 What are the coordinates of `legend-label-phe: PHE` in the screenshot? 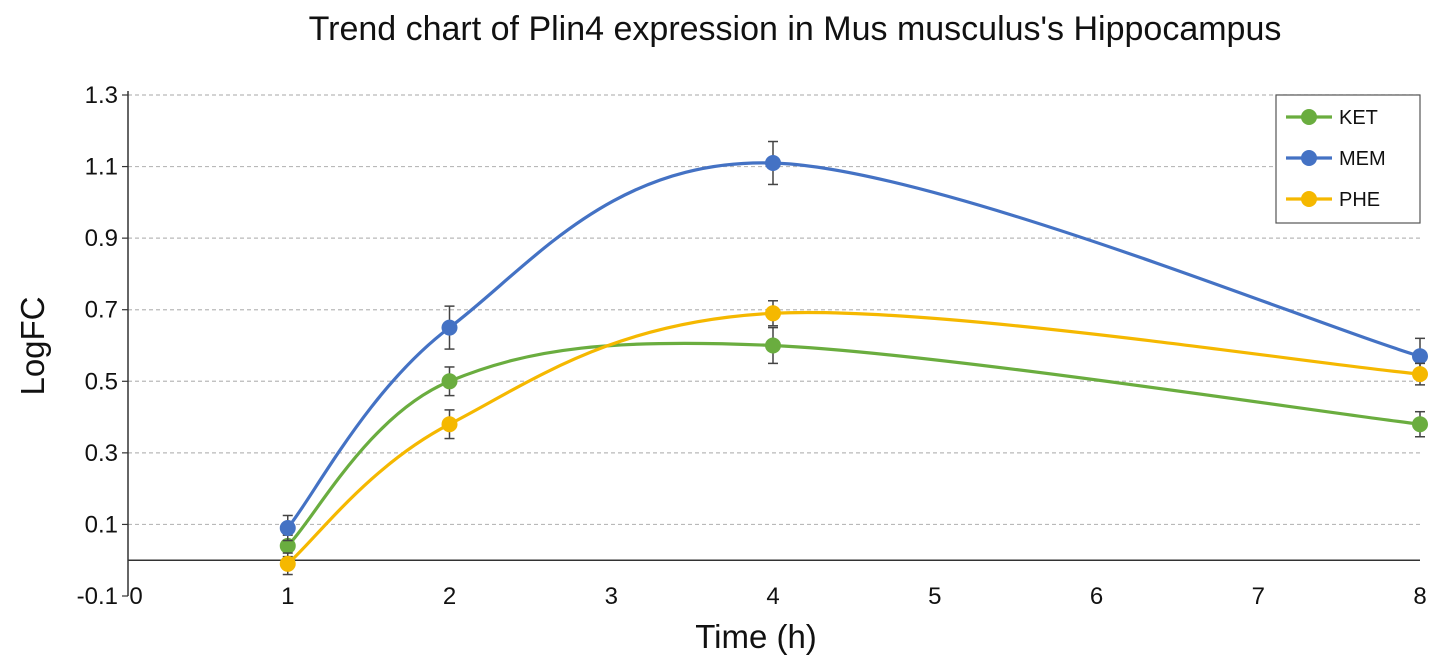 It's located at (1359, 200).